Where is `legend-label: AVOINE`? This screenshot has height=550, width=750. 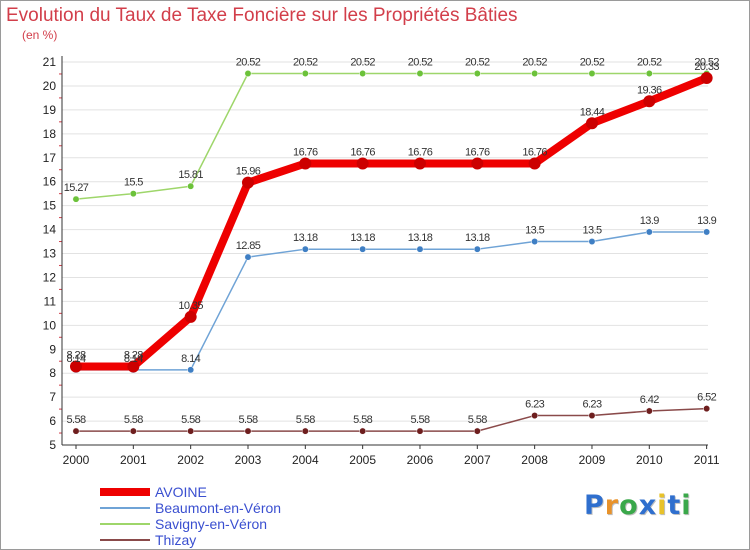
legend-label: AVOINE is located at coordinates (181, 492).